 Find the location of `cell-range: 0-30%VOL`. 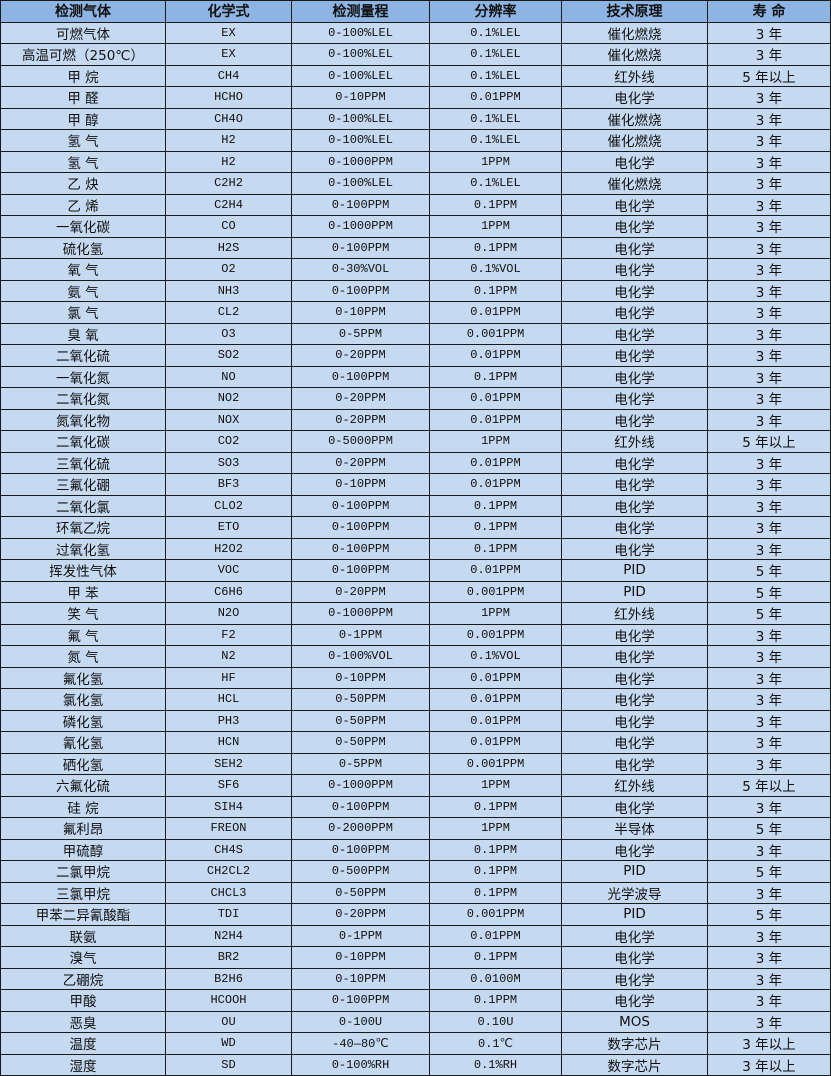

cell-range: 0-30%VOL is located at coordinates (360, 269).